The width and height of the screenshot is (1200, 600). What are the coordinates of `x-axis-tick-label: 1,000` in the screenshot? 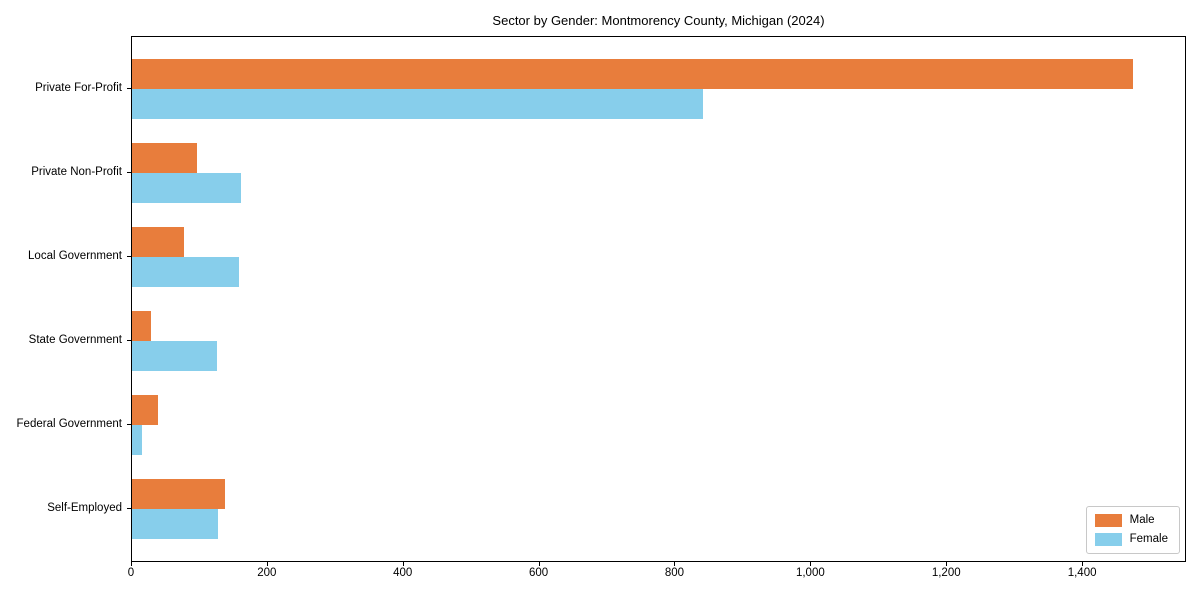 It's located at (810, 573).